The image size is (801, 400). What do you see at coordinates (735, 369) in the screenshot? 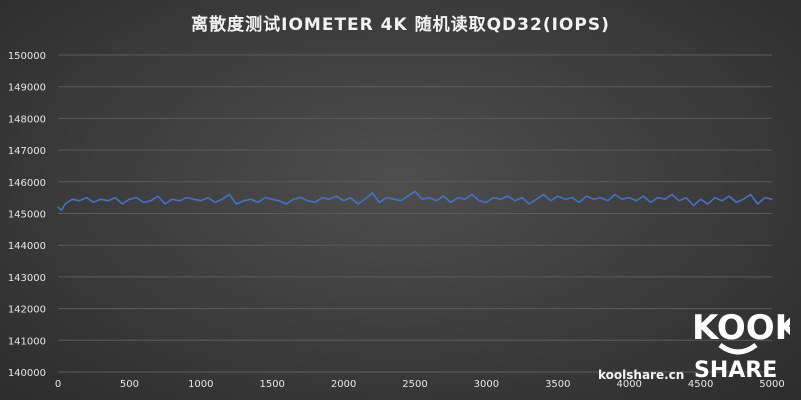
I see `logo-bottom-text: SHARE` at bounding box center [735, 369].